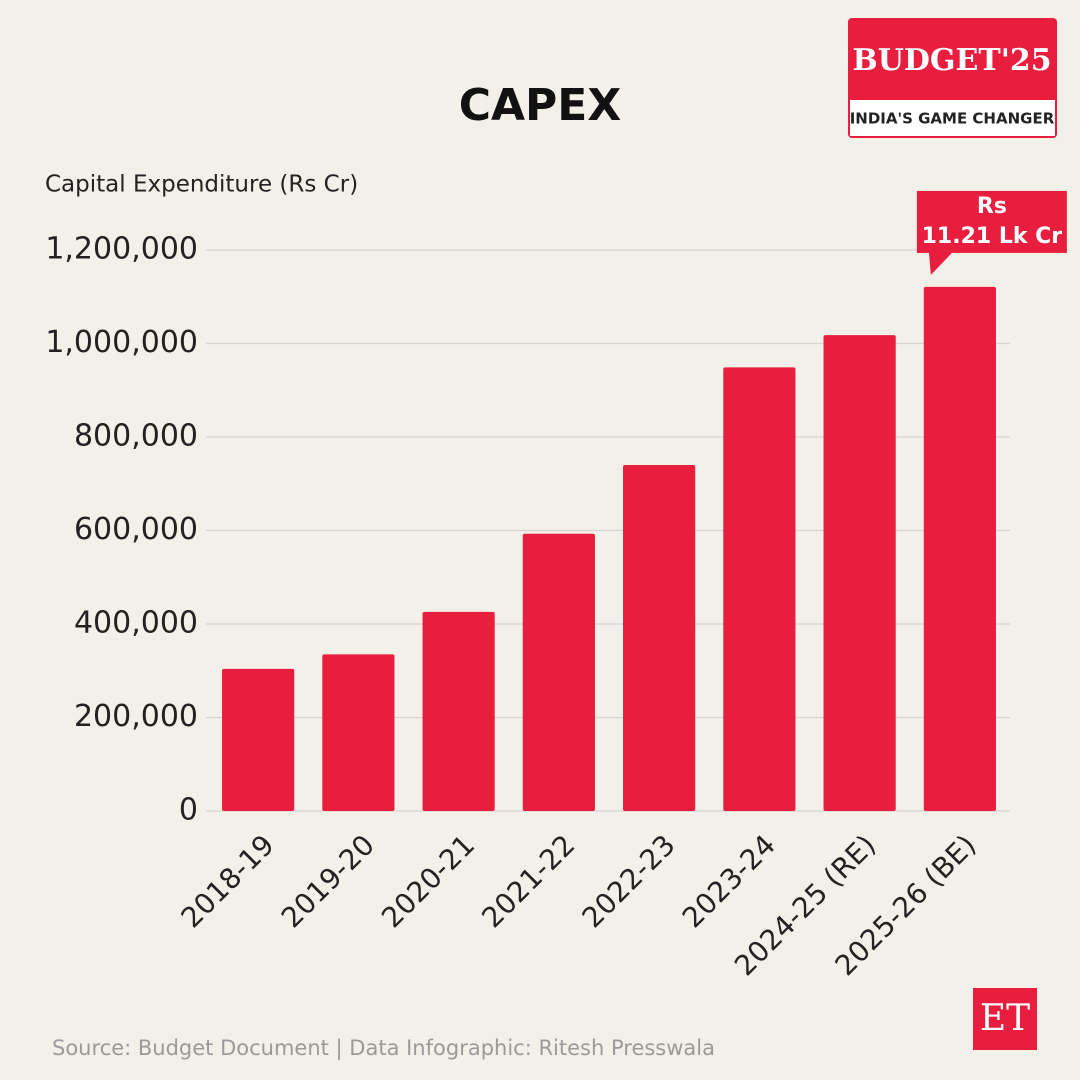 This screenshot has height=1080, width=1080. What do you see at coordinates (540, 105) in the screenshot?
I see `chart-title: CAPEX` at bounding box center [540, 105].